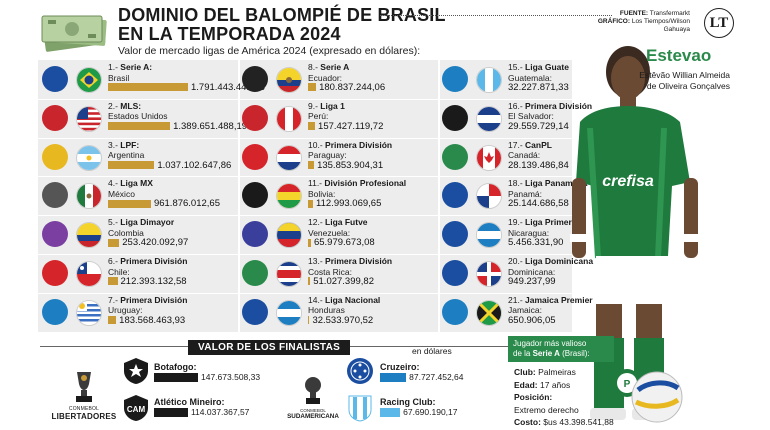  I want to click on libertadores-logo: CONMEBOL LIBERTADORES, so click(84, 395).